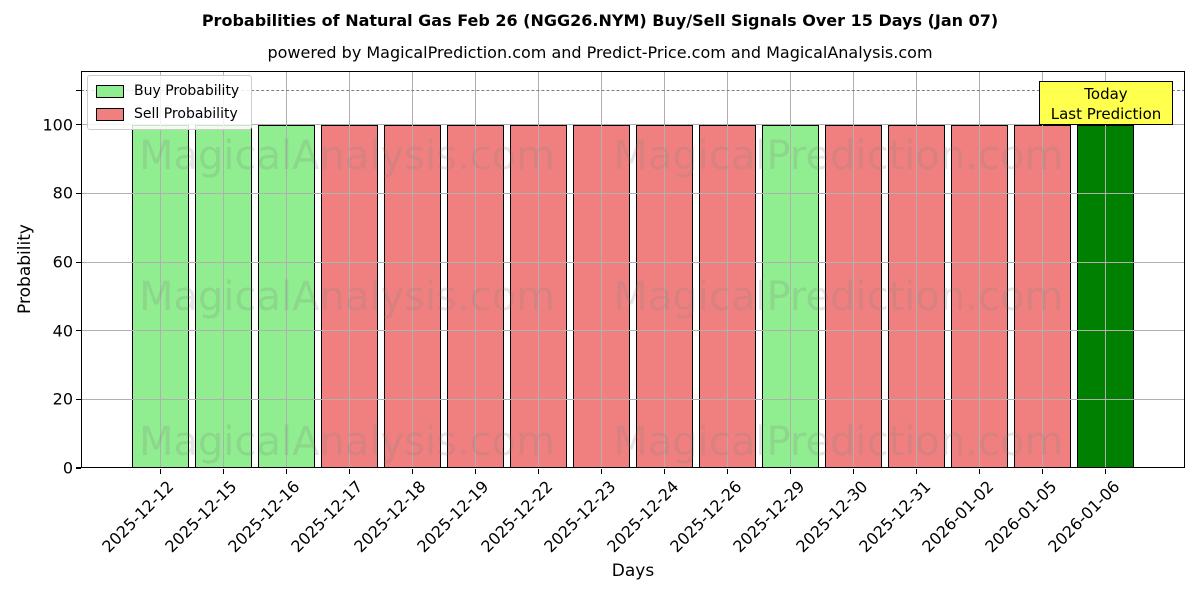  What do you see at coordinates (633, 90) in the screenshot?
I see `threshold-dashed-line` at bounding box center [633, 90].